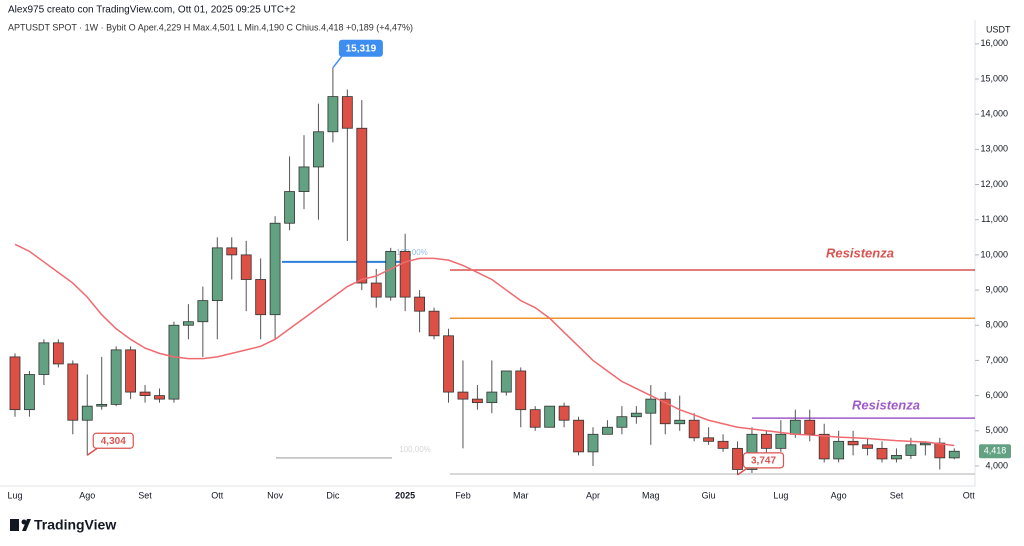  I want to click on y-tick-label: 9,000, so click(996, 289).